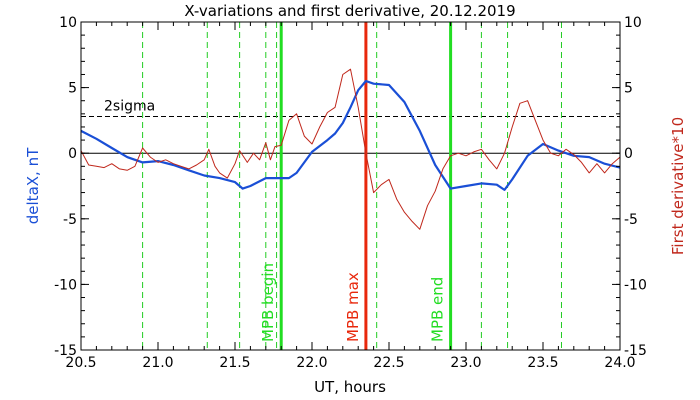  What do you see at coordinates (633, 23) in the screenshot?
I see `y-tick-label-right-0: 10` at bounding box center [633, 23].